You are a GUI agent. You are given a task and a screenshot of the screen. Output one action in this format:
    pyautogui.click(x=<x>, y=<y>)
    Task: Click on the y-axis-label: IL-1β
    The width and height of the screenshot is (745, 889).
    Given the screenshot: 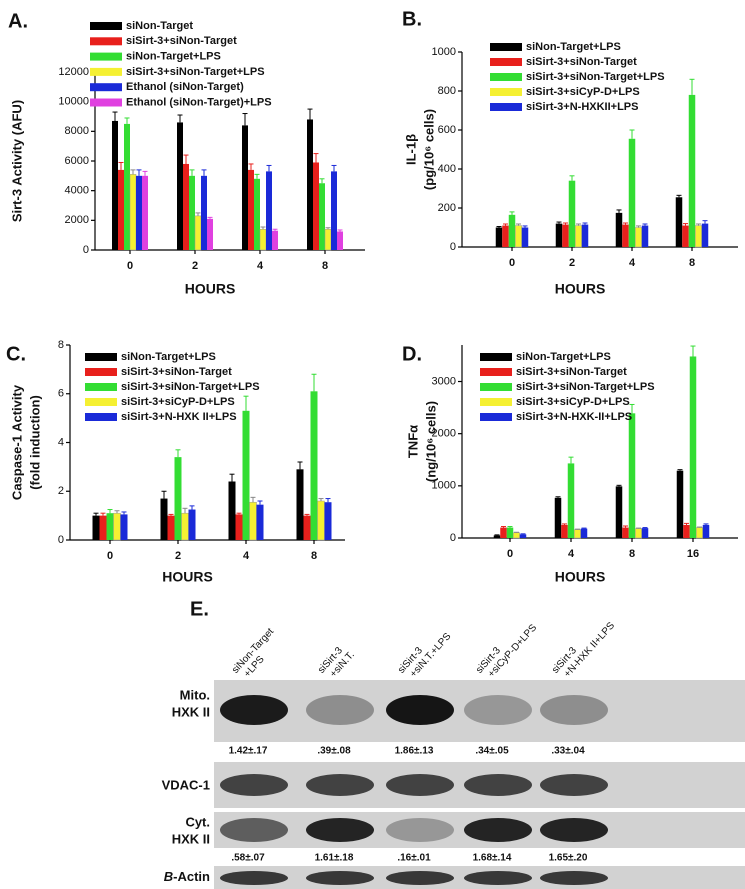 What is the action you would take?
    pyautogui.click(x=410, y=149)
    